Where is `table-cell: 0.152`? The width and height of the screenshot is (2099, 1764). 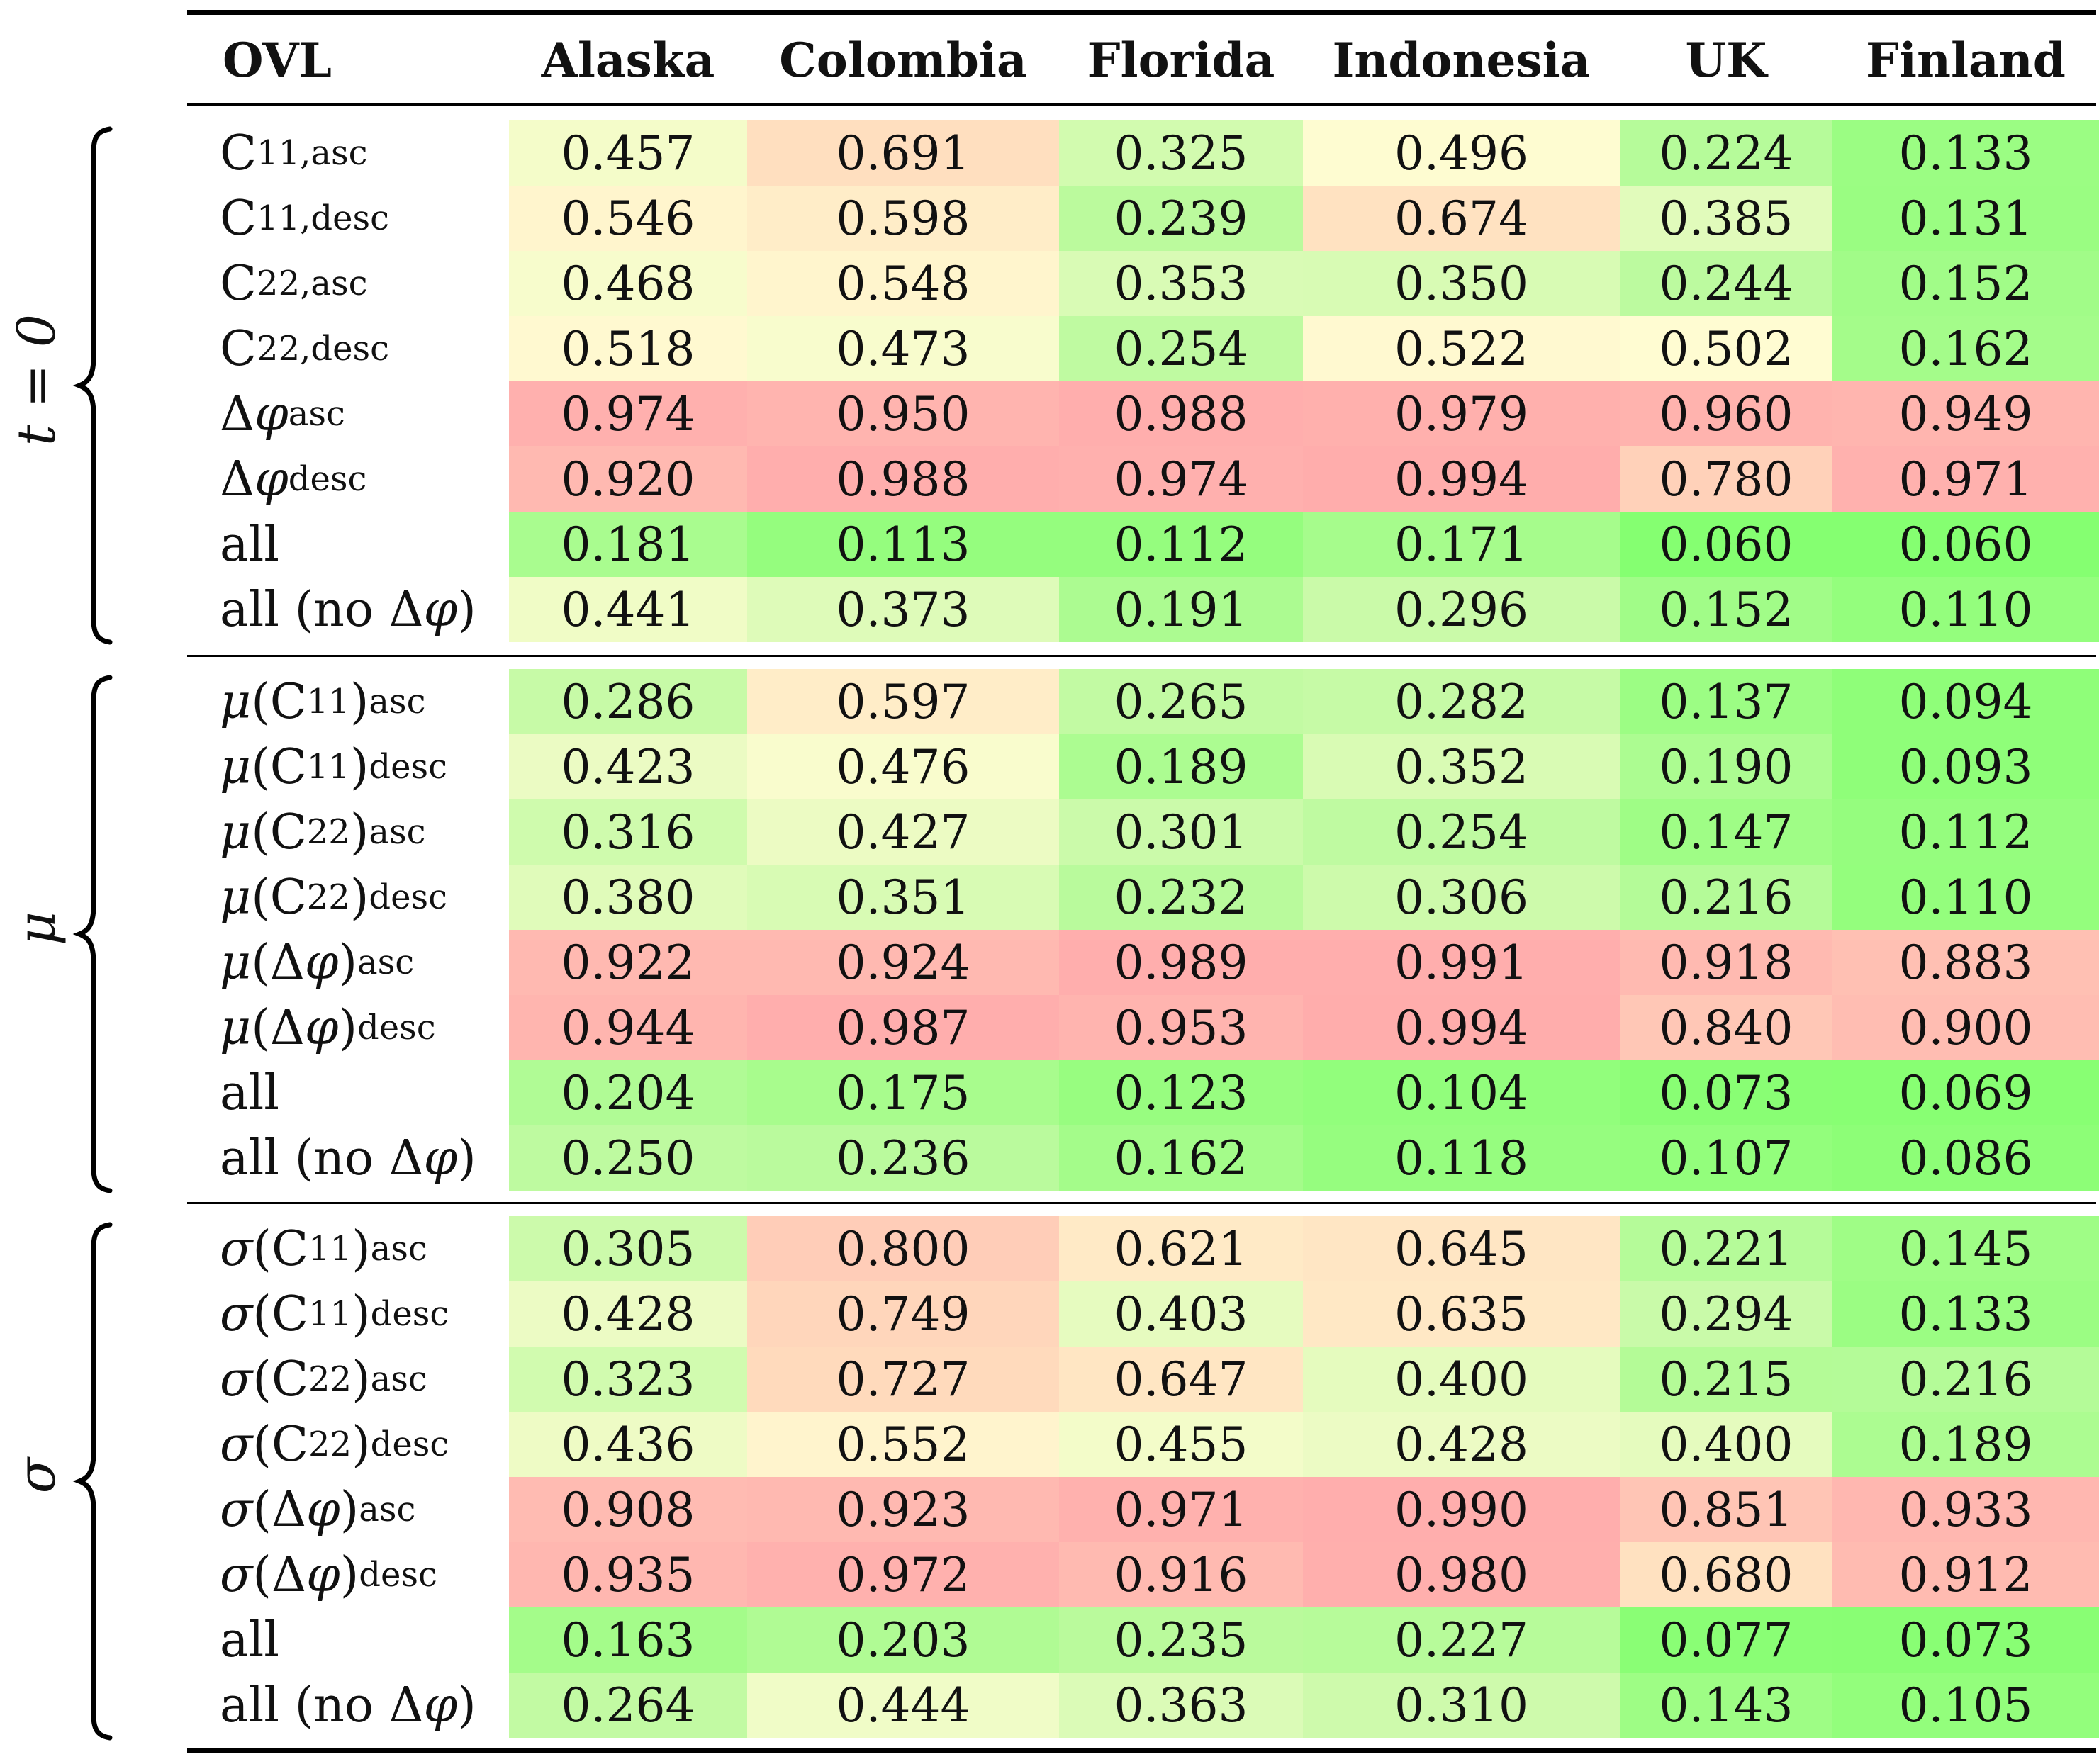
table-cell: 0.152 is located at coordinates (1726, 609).